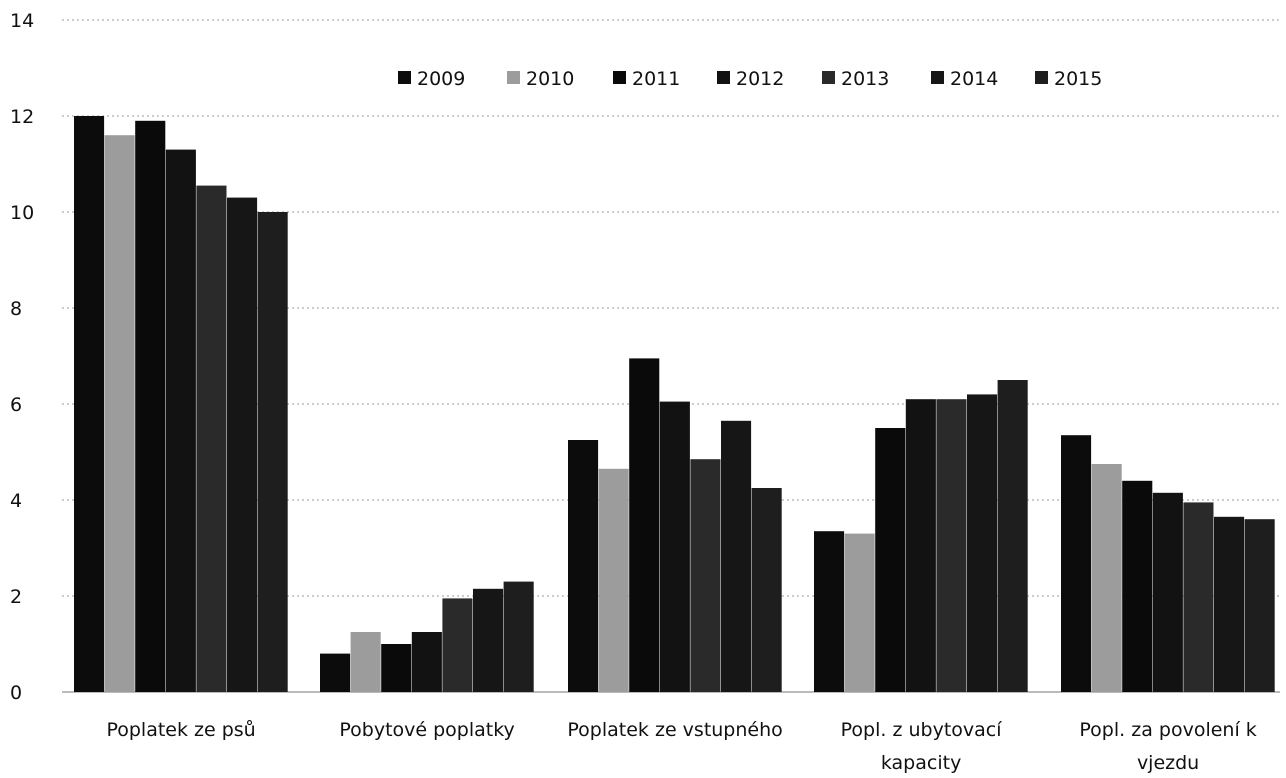 This screenshot has width=1286, height=778. I want to click on y-tick-label: 6, so click(16, 405).